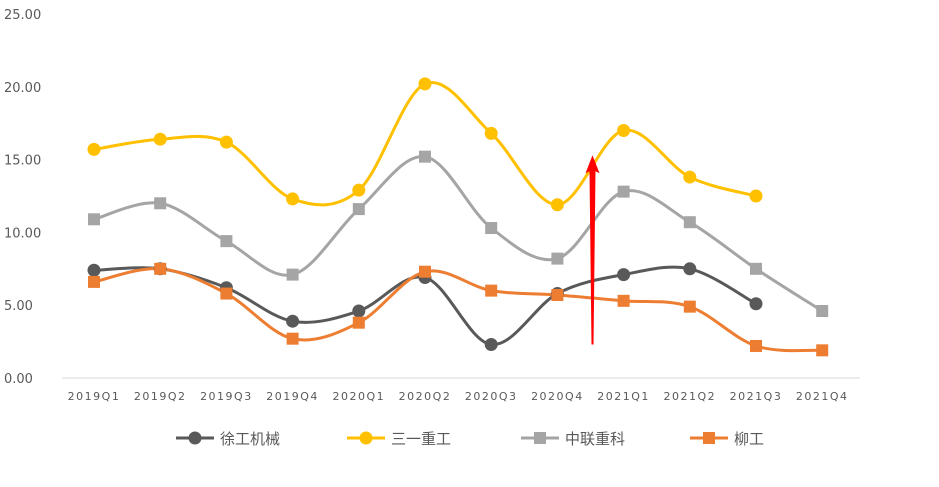 The height and width of the screenshot is (487, 939). I want to click on x-tick-label: 2020Q1, so click(358, 396).